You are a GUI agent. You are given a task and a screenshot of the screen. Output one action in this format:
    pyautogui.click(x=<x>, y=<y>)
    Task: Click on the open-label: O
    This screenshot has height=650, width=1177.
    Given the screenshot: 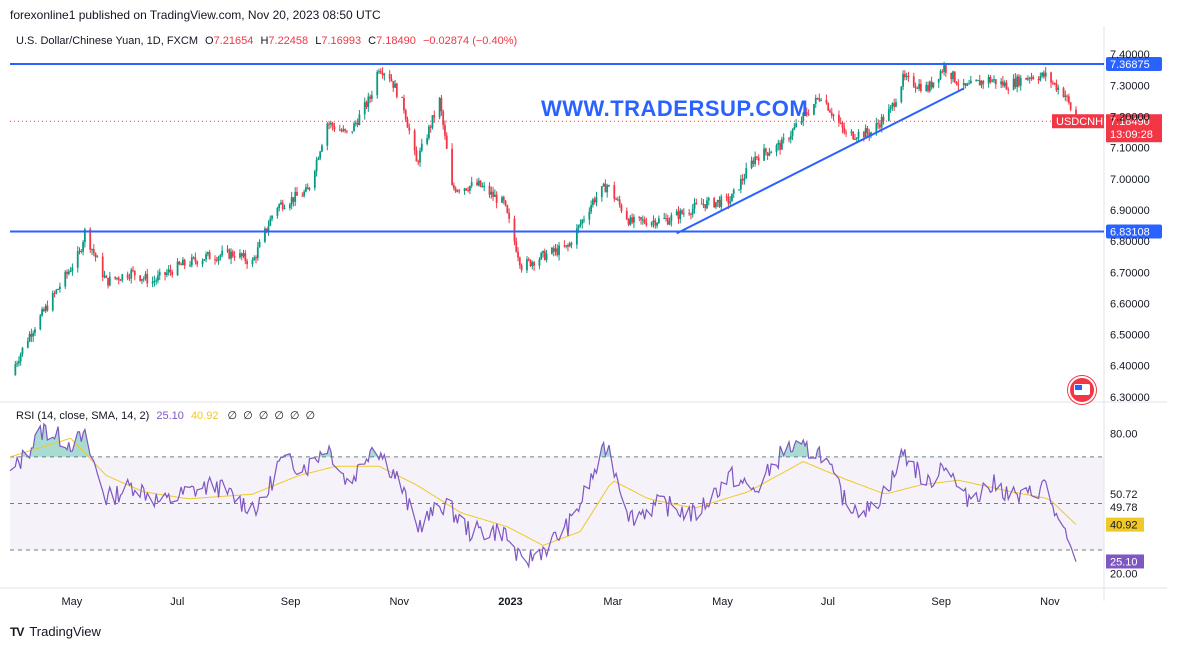 What is the action you would take?
    pyautogui.click(x=209, y=41)
    